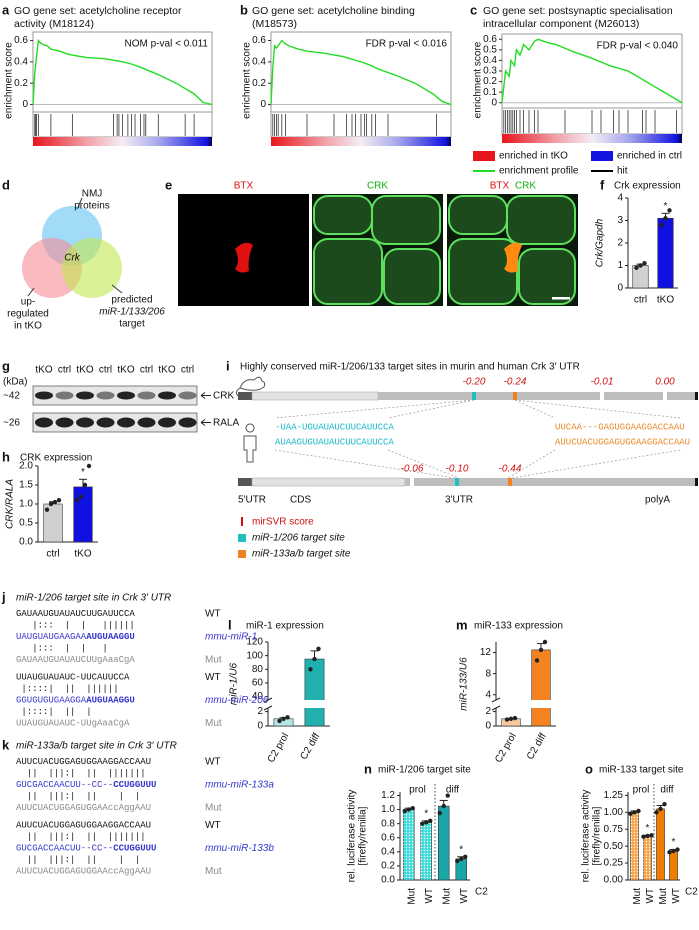 The image size is (699, 930). Describe the element at coordinates (226, 423) in the screenshot. I see `protein-label: RALA` at that location.